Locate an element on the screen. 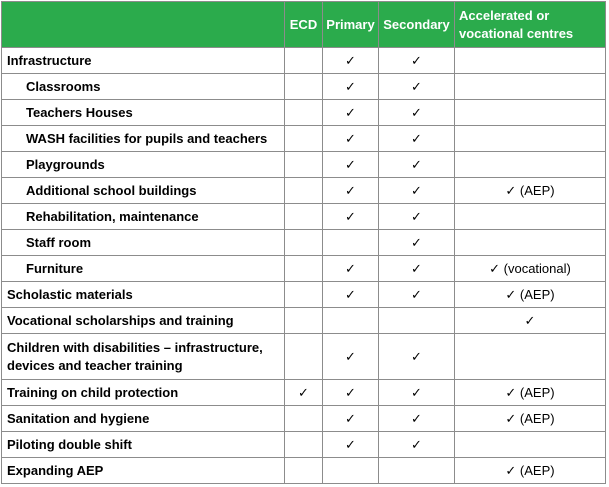  row-label: Training on child protection is located at coordinates (143, 392).